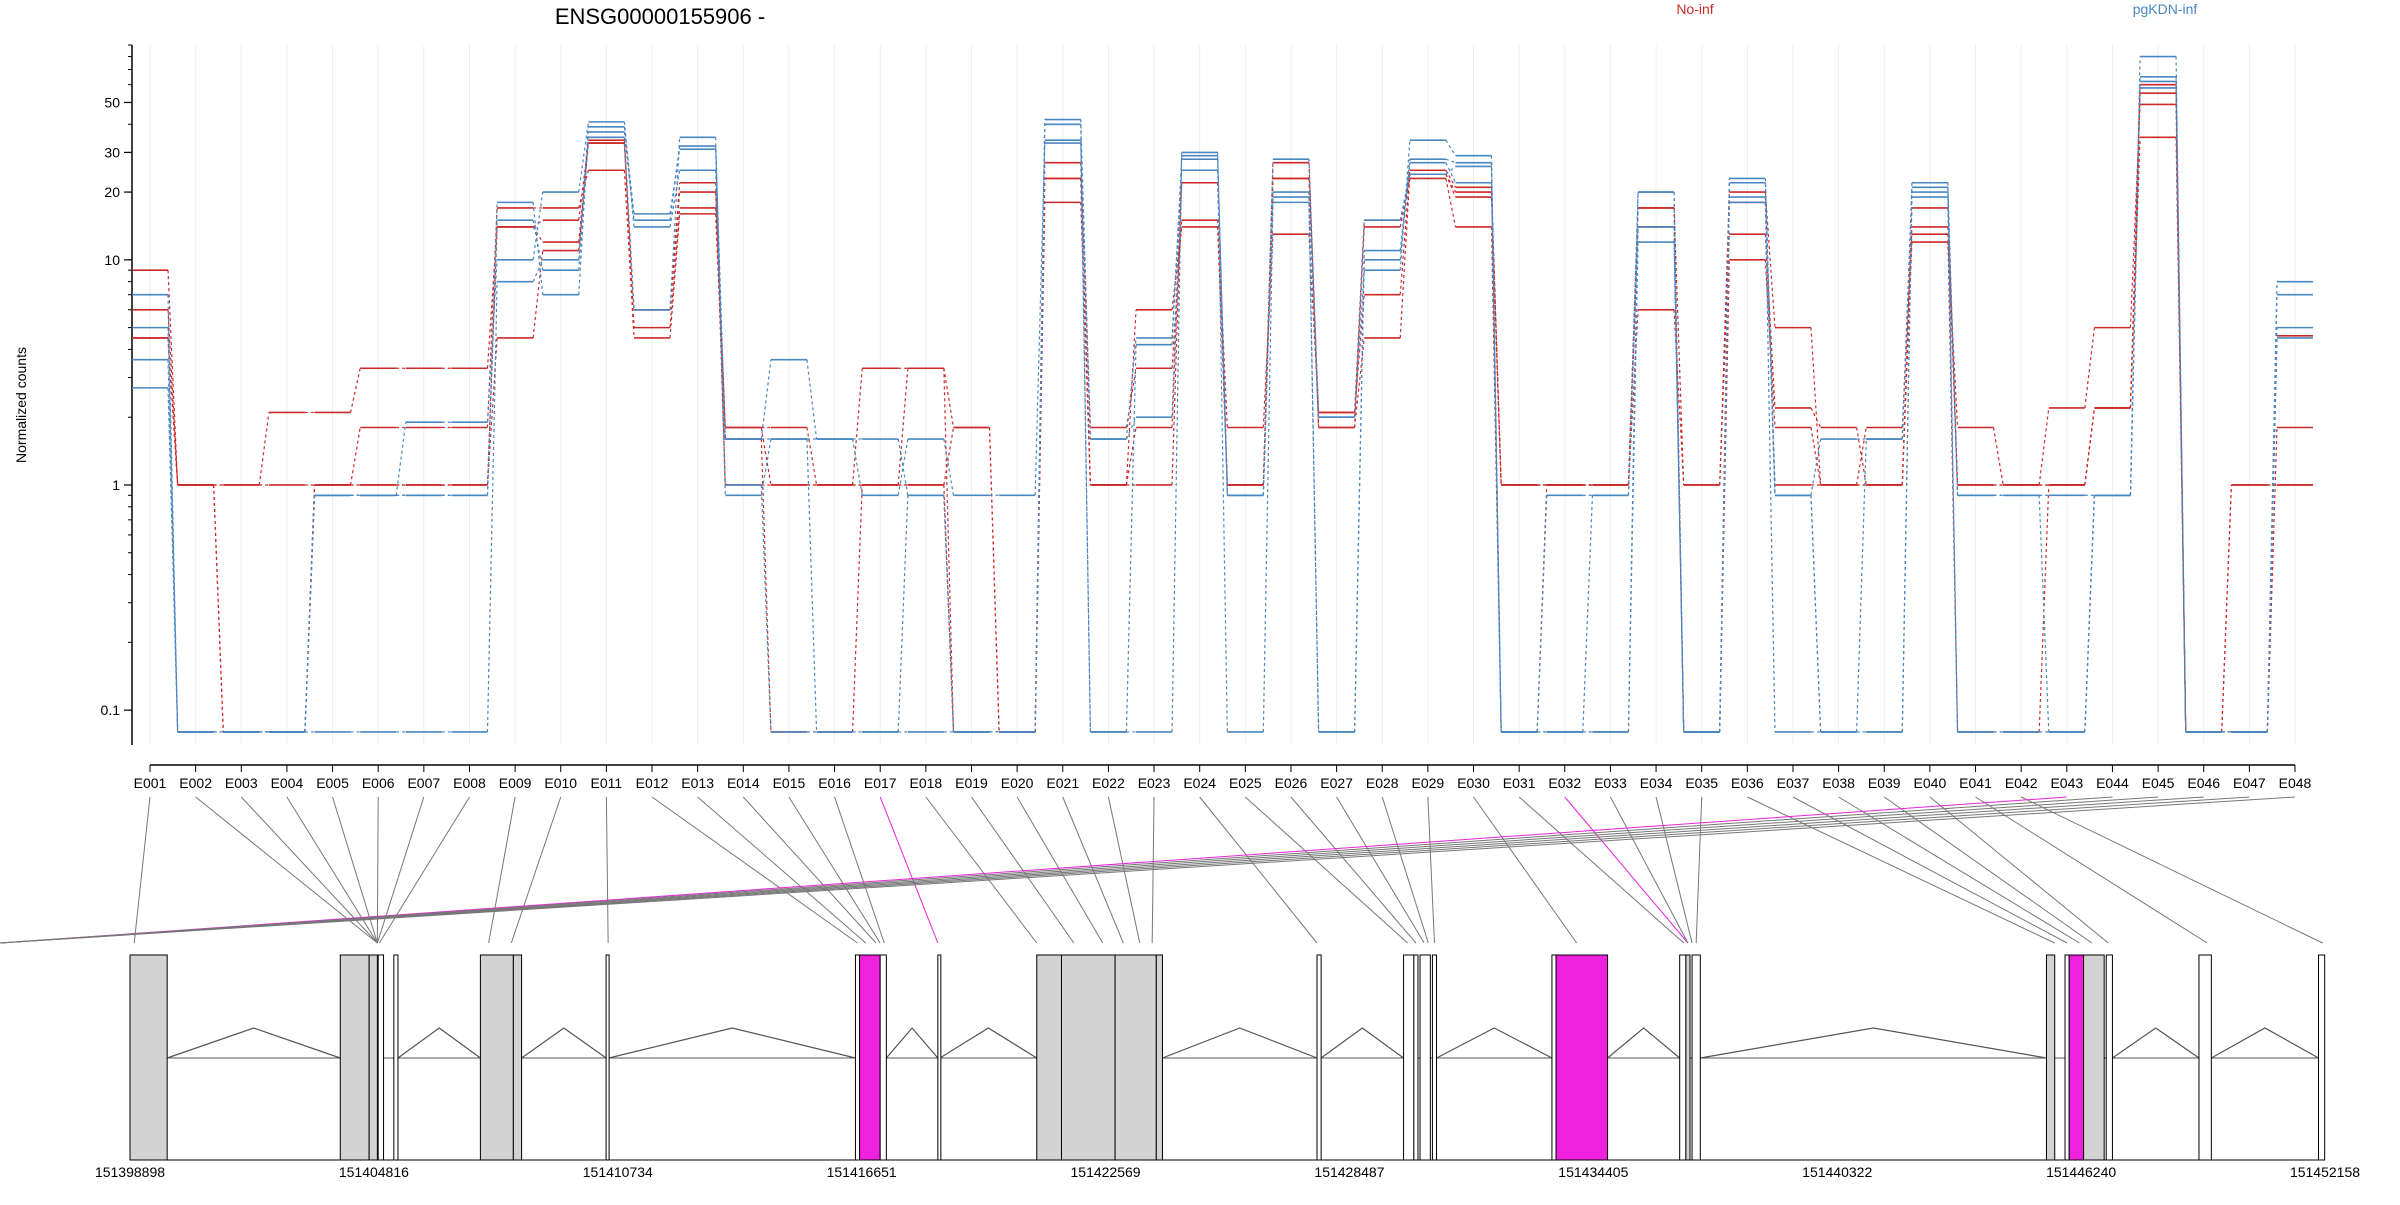 The width and height of the screenshot is (2400, 1205). Describe the element at coordinates (1699, 870) in the screenshot. I see `connector-E035` at that location.